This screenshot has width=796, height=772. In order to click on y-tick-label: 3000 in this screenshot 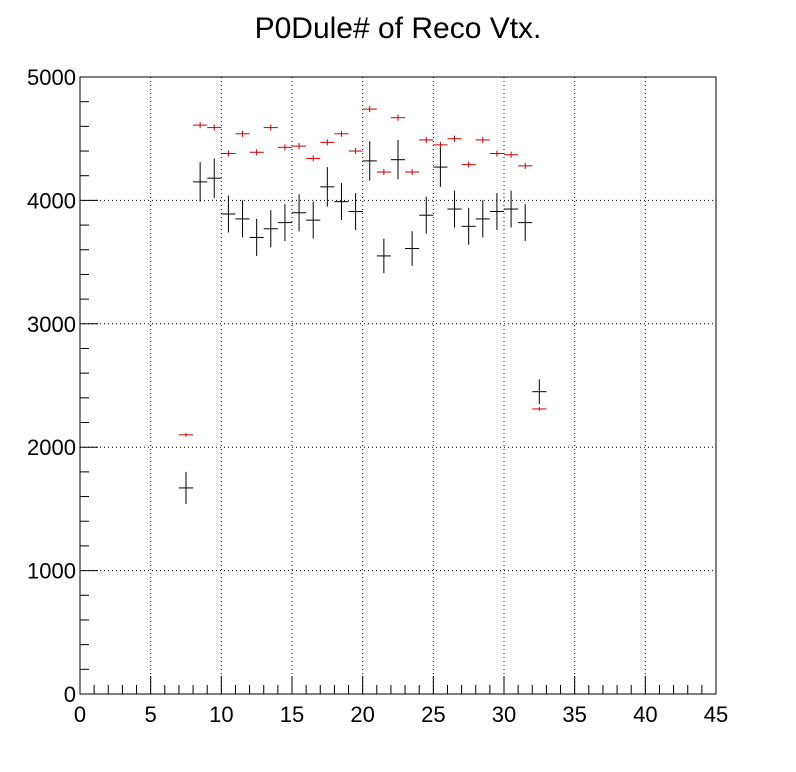, I will do `click(51, 324)`.